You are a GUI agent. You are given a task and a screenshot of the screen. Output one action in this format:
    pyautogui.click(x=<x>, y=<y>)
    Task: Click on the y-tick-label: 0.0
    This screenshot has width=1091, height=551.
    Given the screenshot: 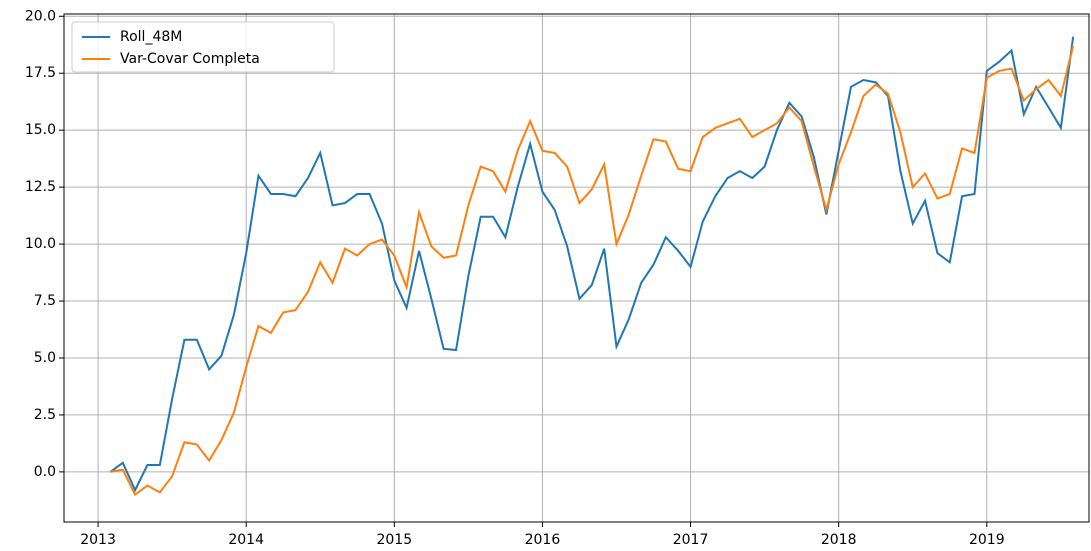 What is the action you would take?
    pyautogui.click(x=45, y=472)
    